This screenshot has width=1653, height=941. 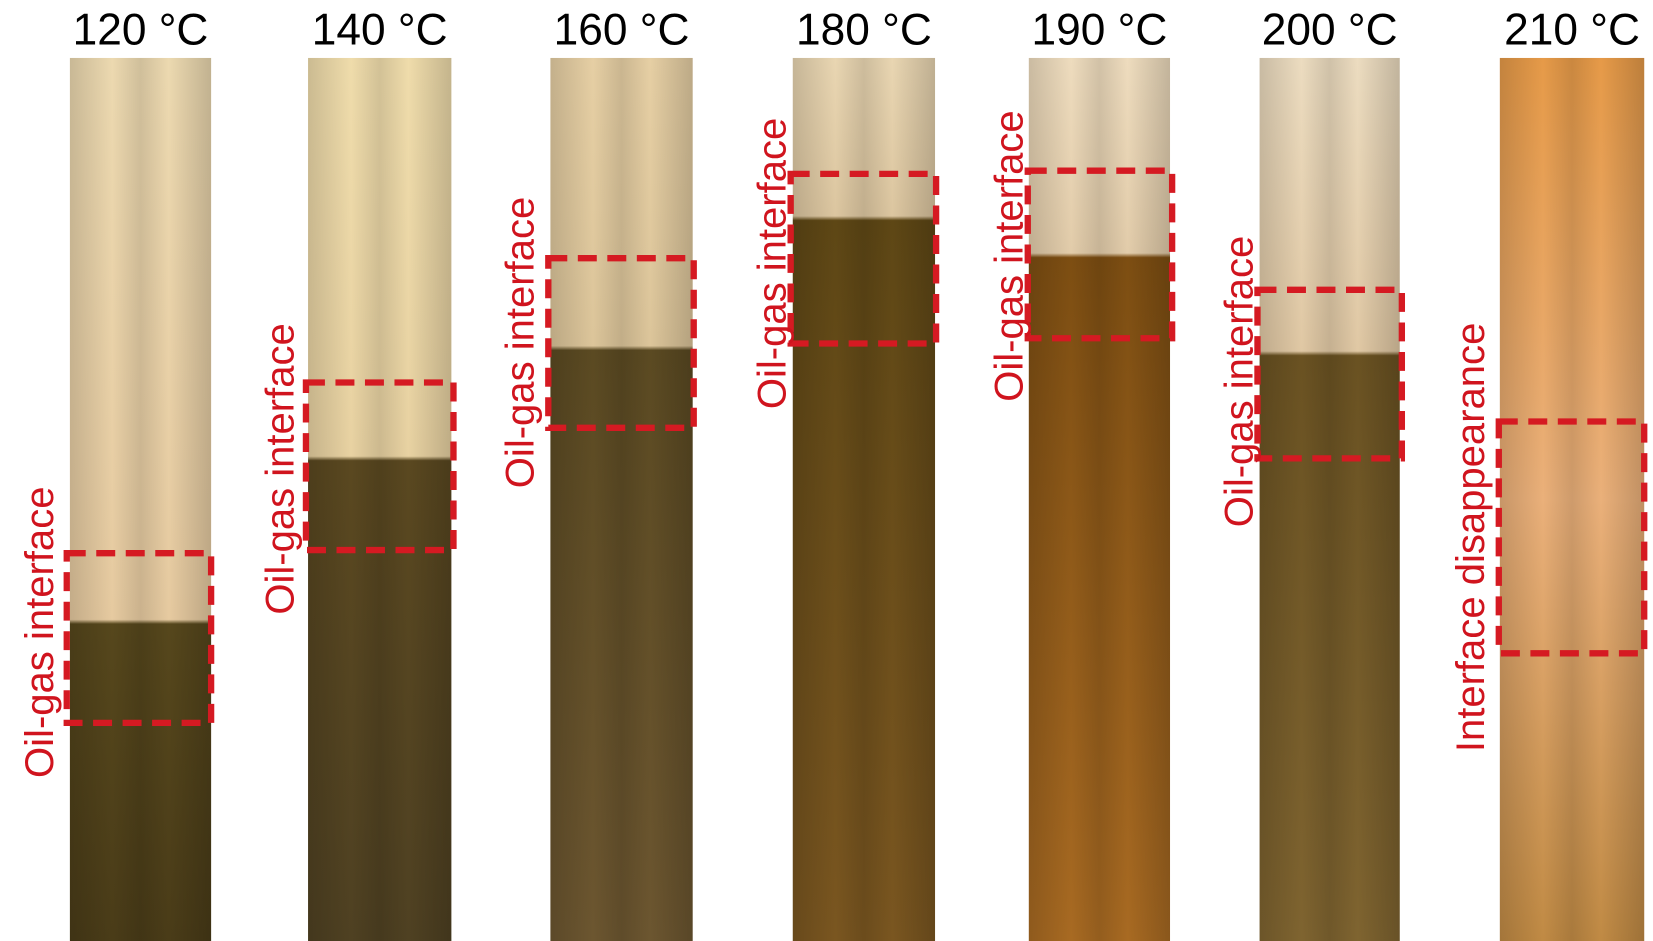 I want to click on panel-title: 210 °C, so click(x=1572, y=29).